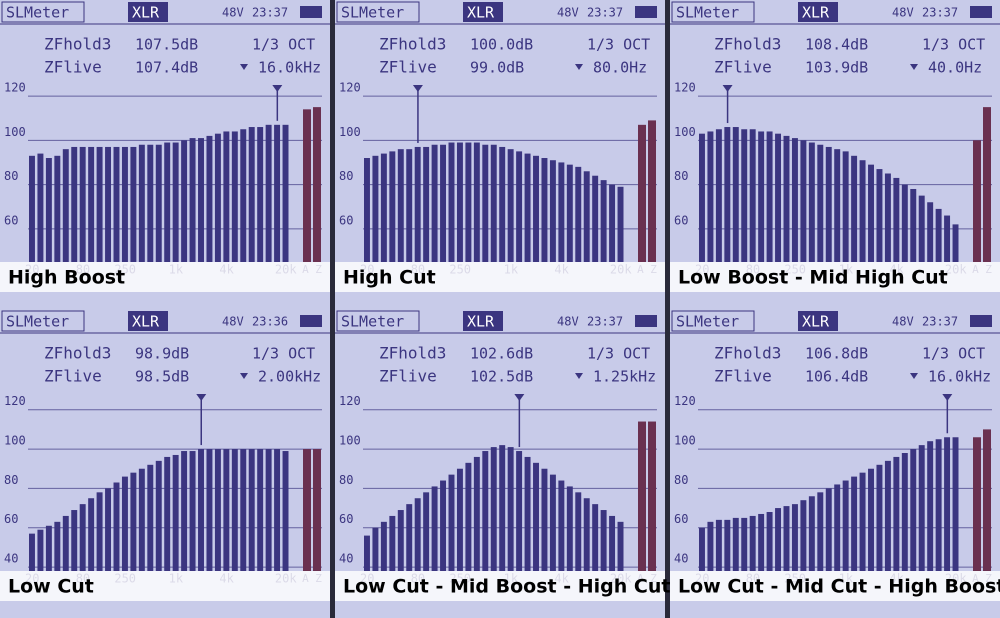 The width and height of the screenshot is (1000, 618). What do you see at coordinates (389, 278) in the screenshot?
I see `caption: High Cut` at bounding box center [389, 278].